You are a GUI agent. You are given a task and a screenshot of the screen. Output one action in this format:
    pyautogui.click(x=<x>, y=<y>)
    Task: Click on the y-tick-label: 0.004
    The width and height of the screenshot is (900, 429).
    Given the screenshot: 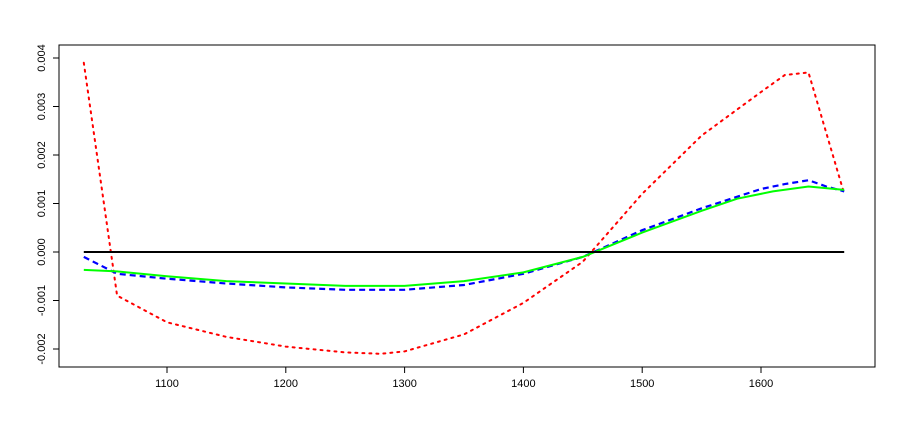 What is the action you would take?
    pyautogui.click(x=42, y=58)
    